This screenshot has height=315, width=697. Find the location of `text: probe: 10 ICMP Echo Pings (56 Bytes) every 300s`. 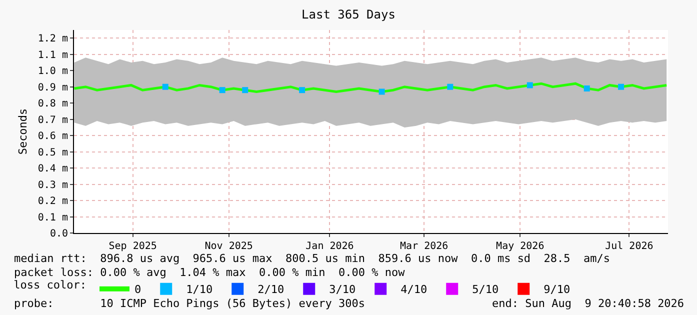

text: probe: 10 ICMP Echo Pings (56 Bytes) every 300s is located at coordinates (189, 303).